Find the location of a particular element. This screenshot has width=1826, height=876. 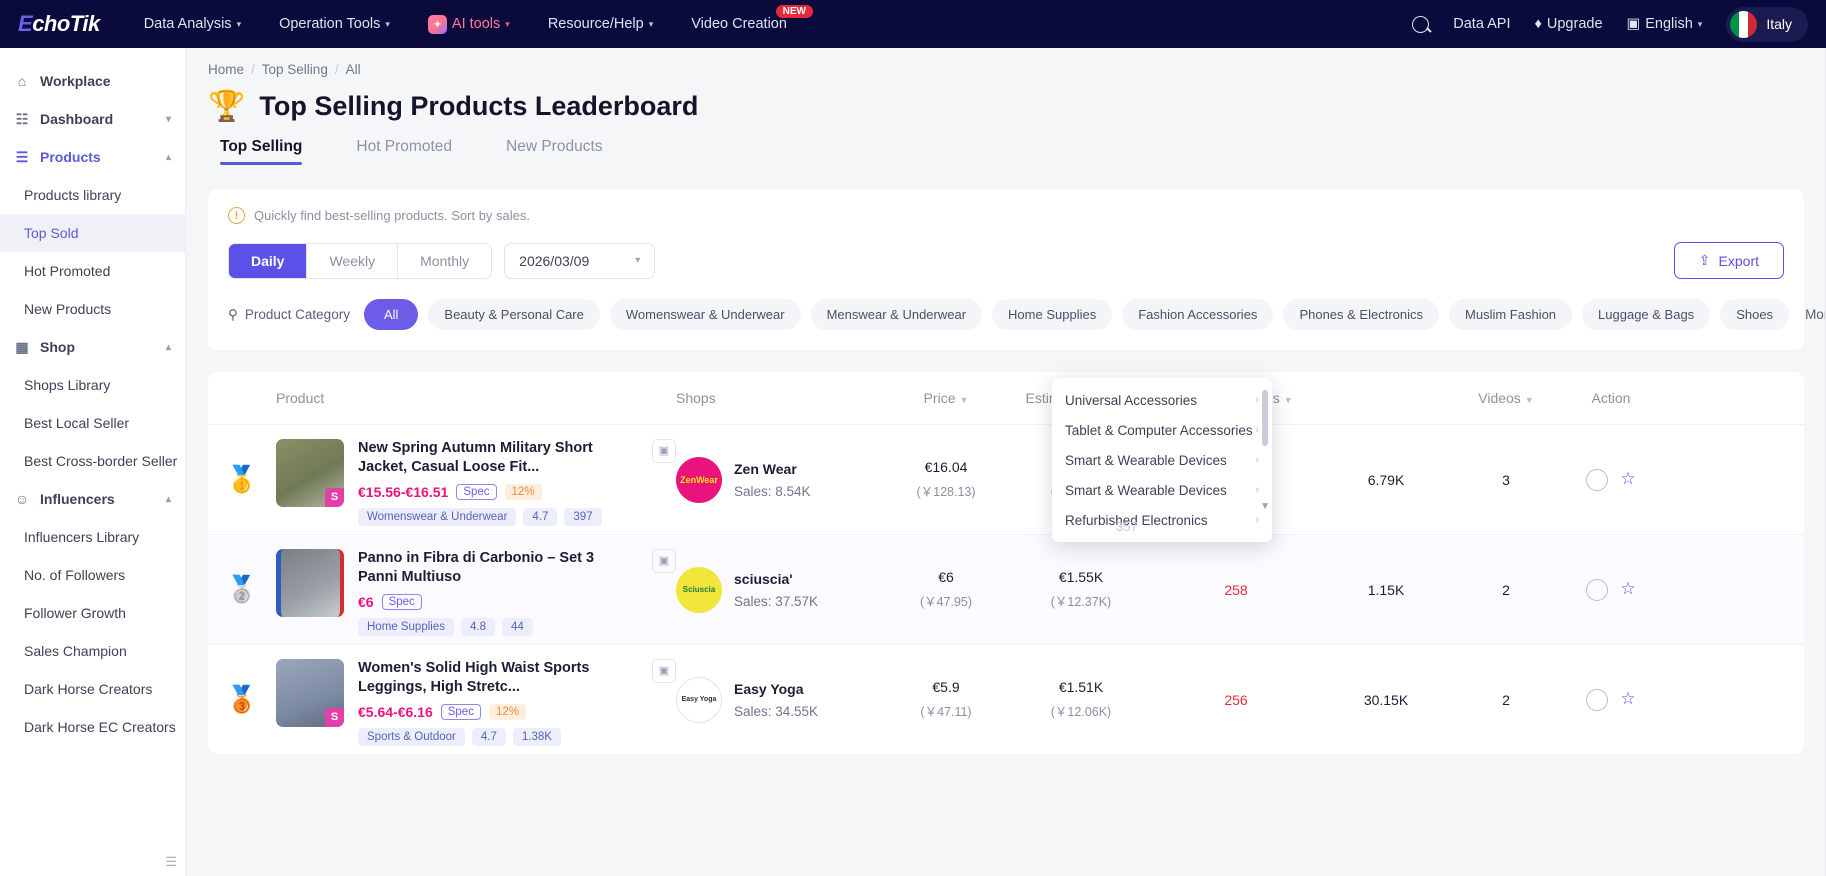

dropdown-item-universal-accessories: Universal Accessories › is located at coordinates (1162, 400).